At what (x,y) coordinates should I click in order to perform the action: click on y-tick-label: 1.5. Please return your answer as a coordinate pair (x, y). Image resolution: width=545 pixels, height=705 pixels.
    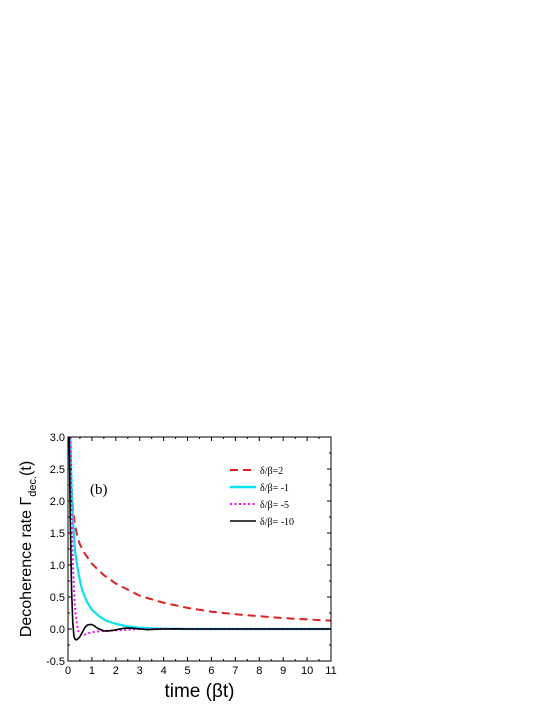
    Looking at the image, I should click on (57, 534).